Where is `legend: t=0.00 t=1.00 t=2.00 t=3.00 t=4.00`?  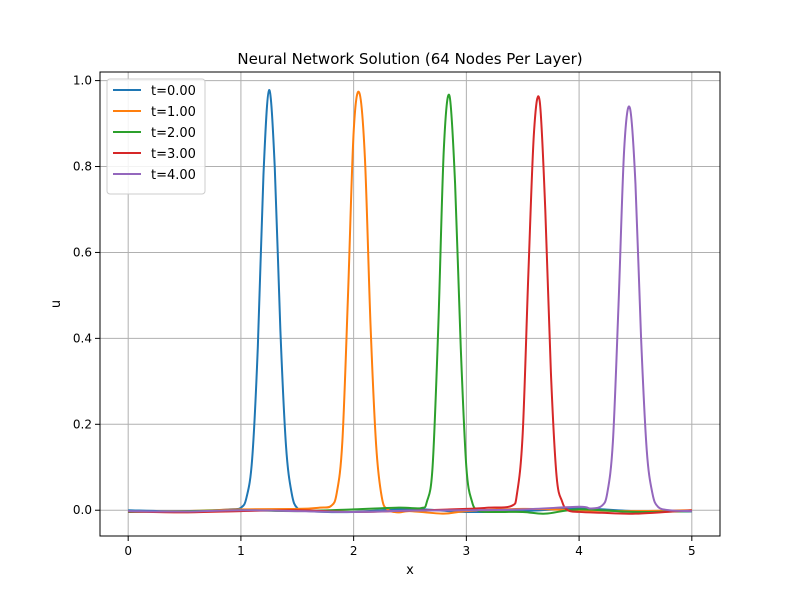
legend: t=0.00 t=1.00 t=2.00 t=3.00 t=4.00 is located at coordinates (156, 136).